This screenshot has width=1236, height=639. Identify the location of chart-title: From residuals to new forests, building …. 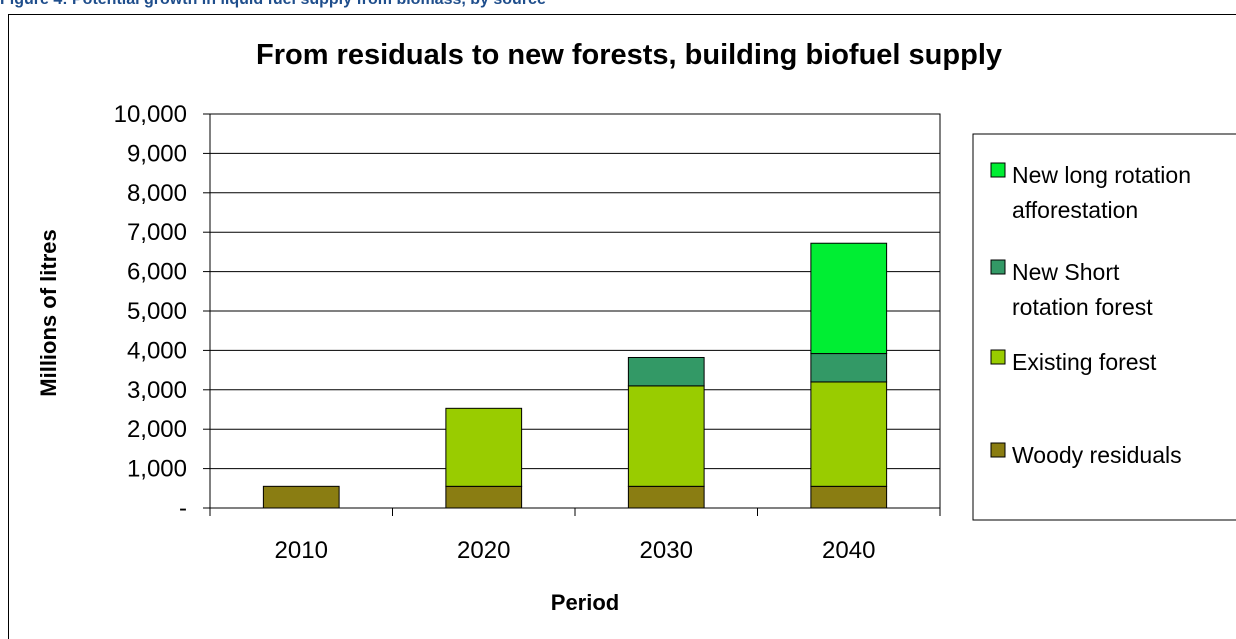
(629, 55).